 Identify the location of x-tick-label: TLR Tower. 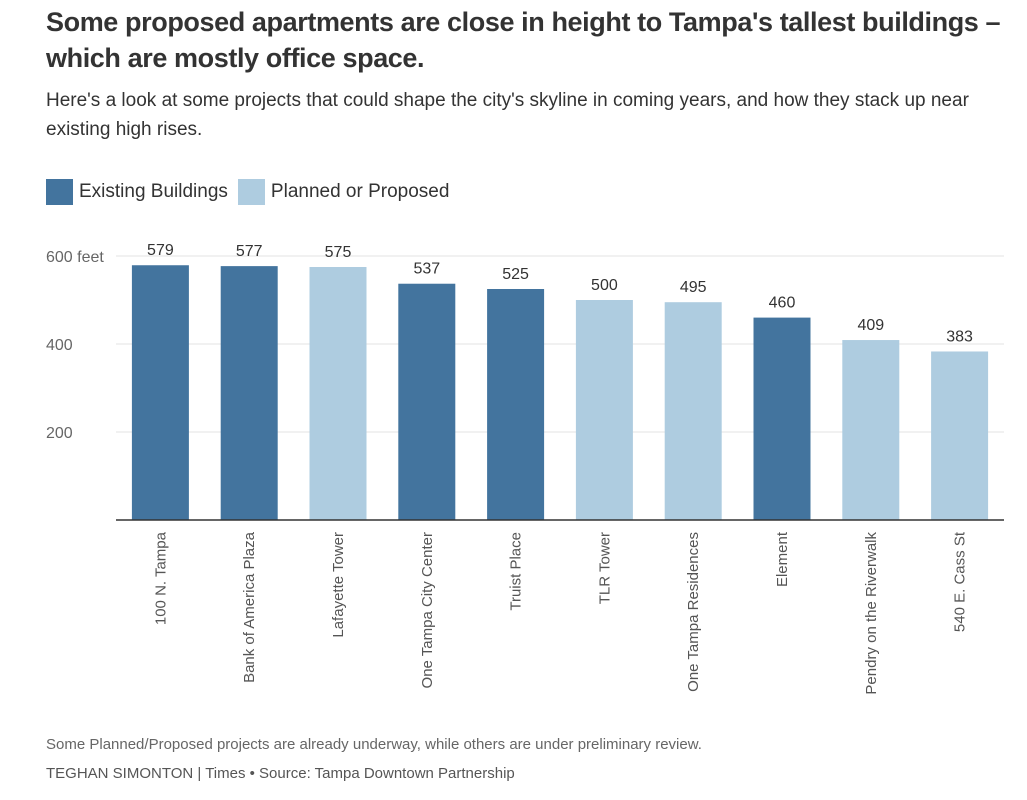
(604, 568).